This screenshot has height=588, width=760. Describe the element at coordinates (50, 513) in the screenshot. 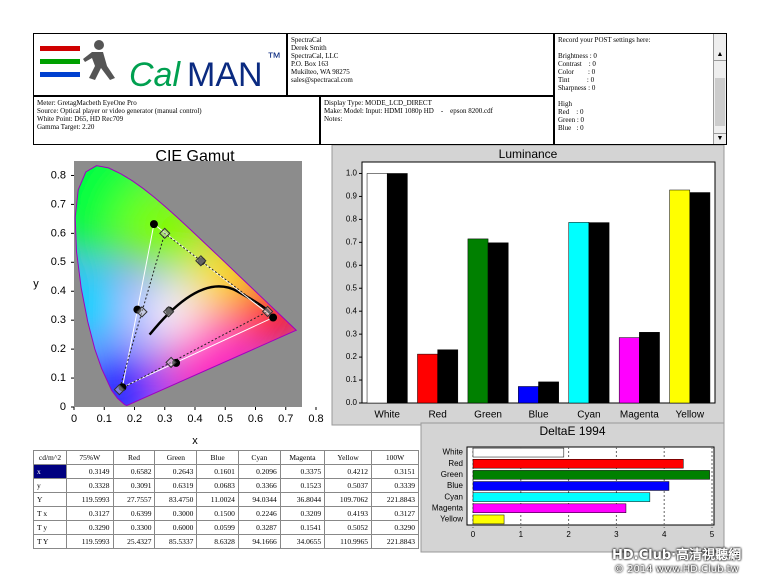

I see `table-cell: T x` at that location.